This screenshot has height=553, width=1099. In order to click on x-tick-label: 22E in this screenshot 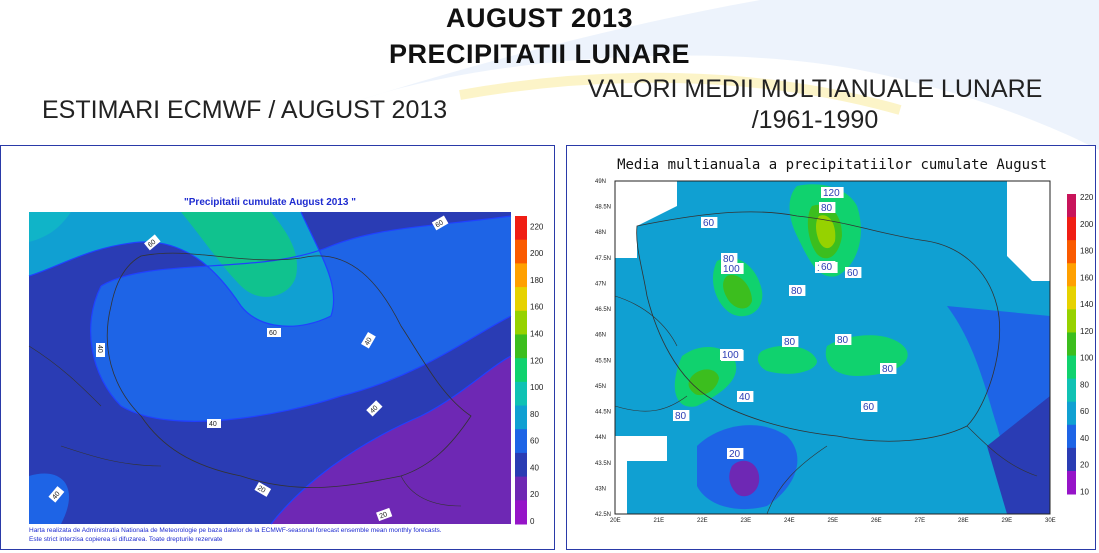, I will do `click(702, 521)`.